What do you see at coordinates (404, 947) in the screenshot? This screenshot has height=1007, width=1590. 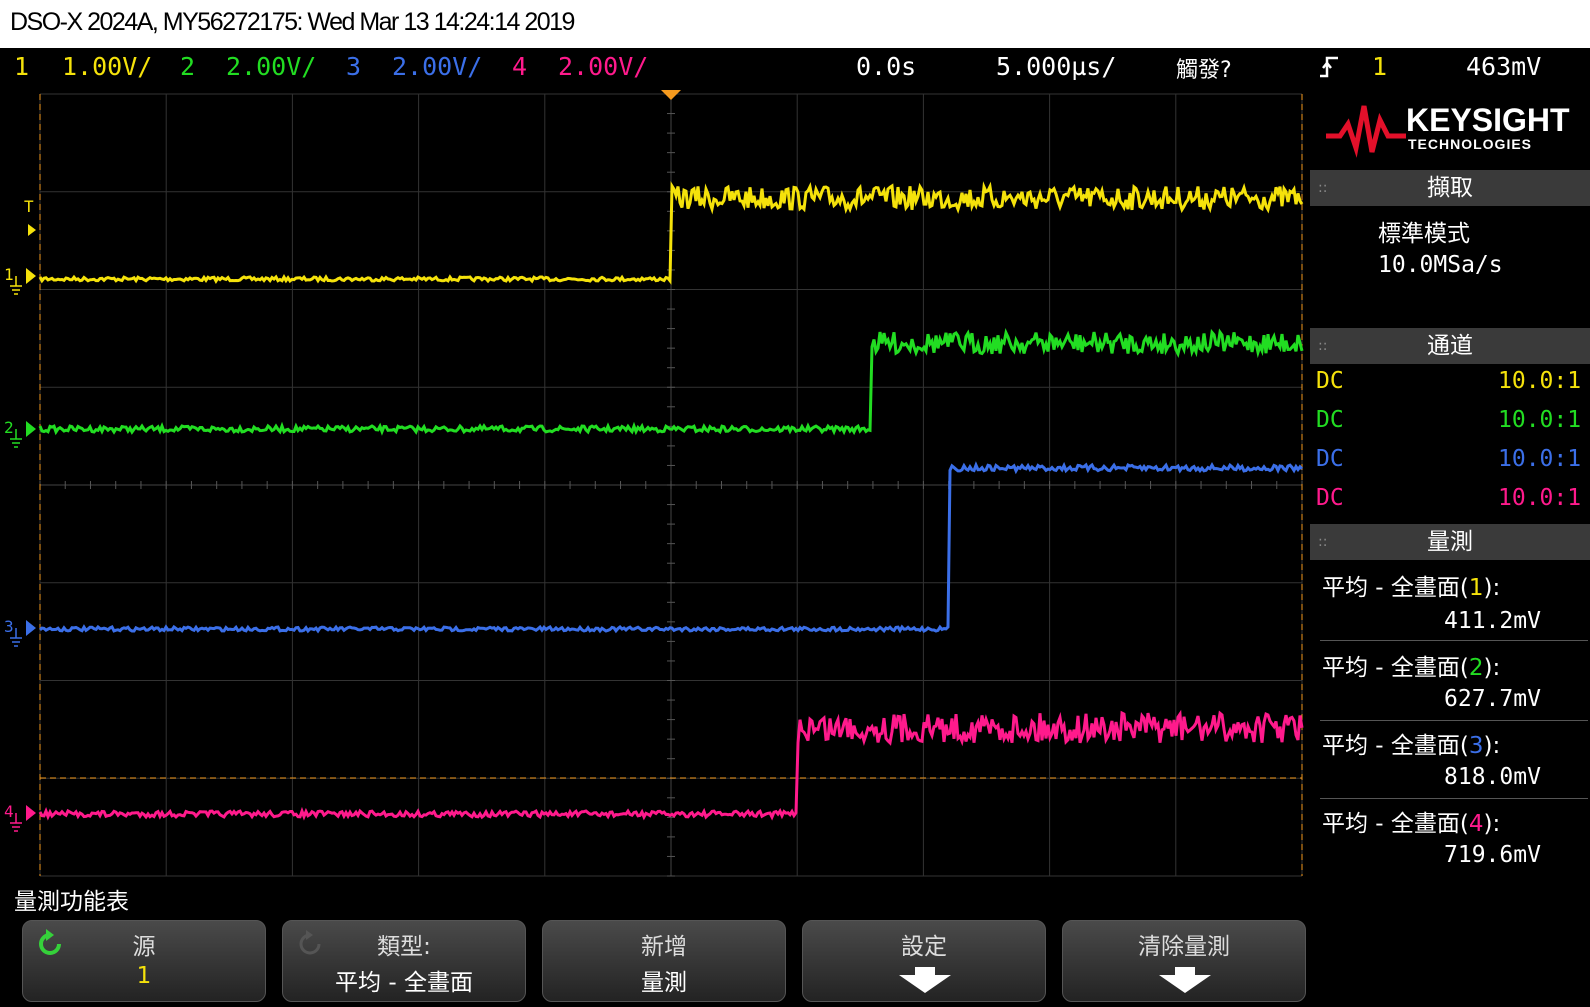 I see `softkey-label: 類型:` at bounding box center [404, 947].